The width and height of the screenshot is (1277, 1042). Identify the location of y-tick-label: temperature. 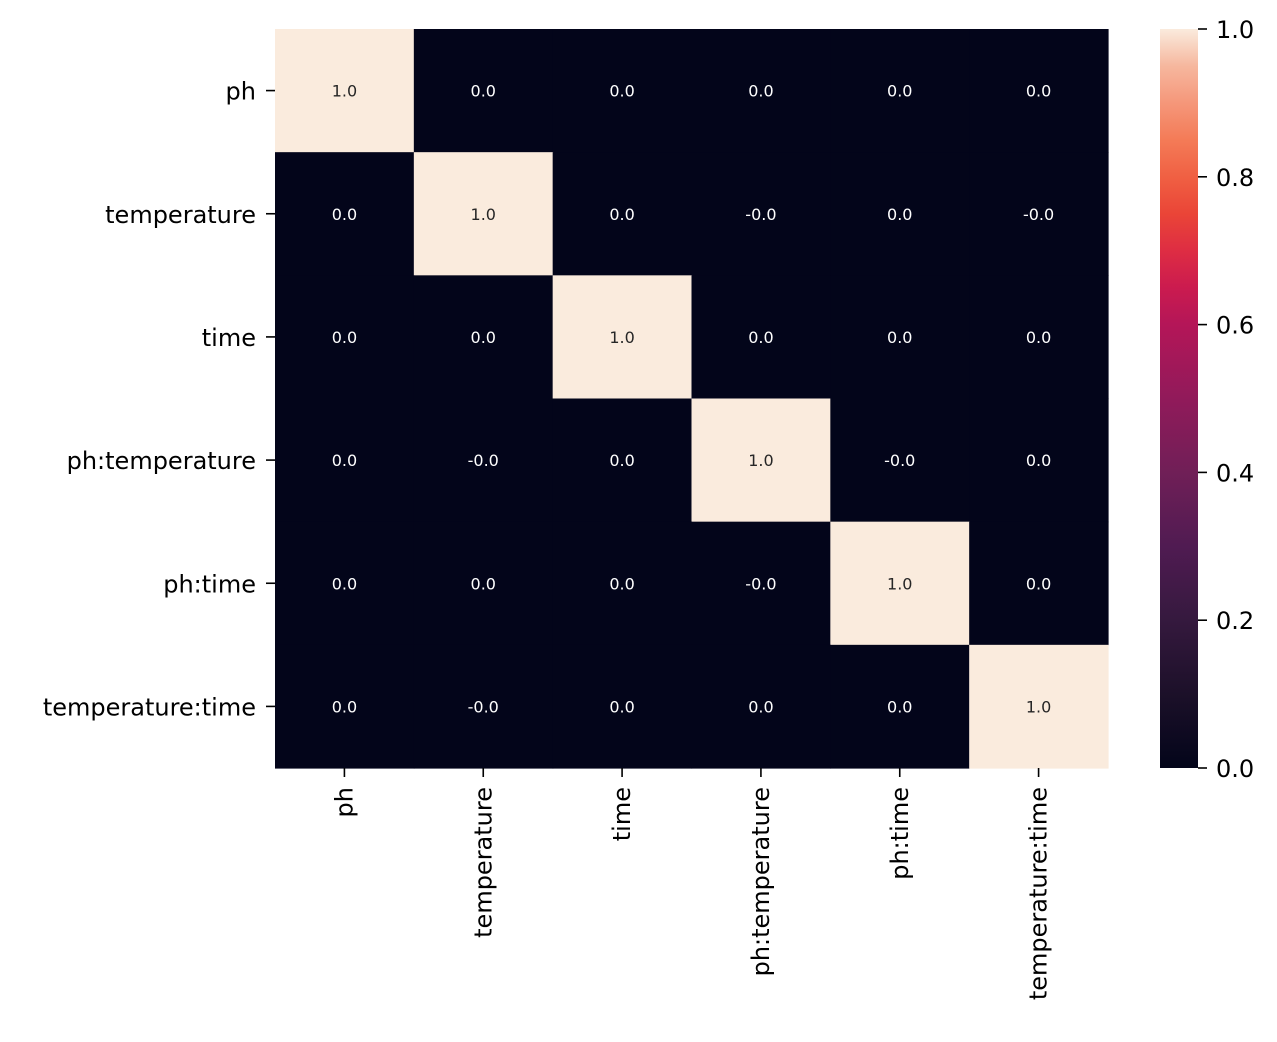
(180, 215).